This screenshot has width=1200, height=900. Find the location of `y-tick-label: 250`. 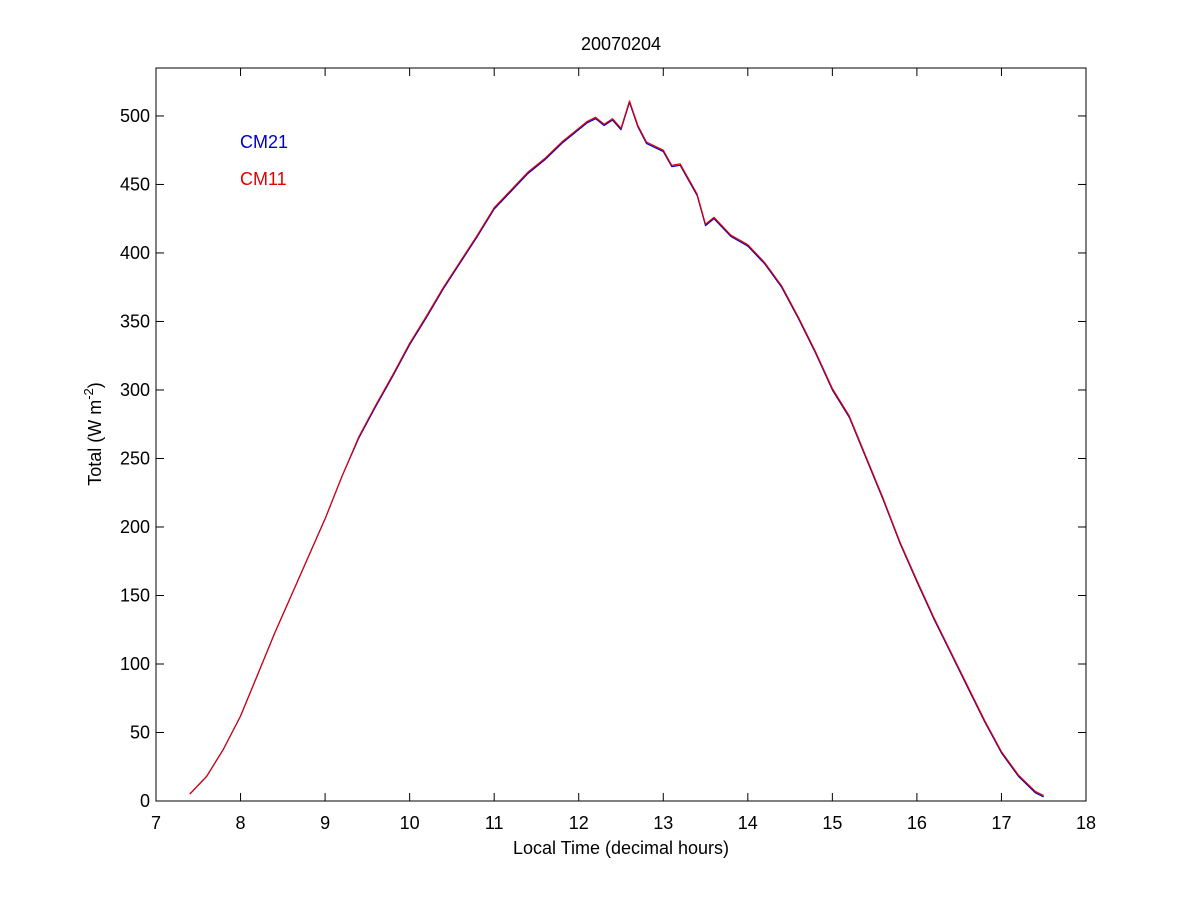

y-tick-label: 250 is located at coordinates (135, 458).